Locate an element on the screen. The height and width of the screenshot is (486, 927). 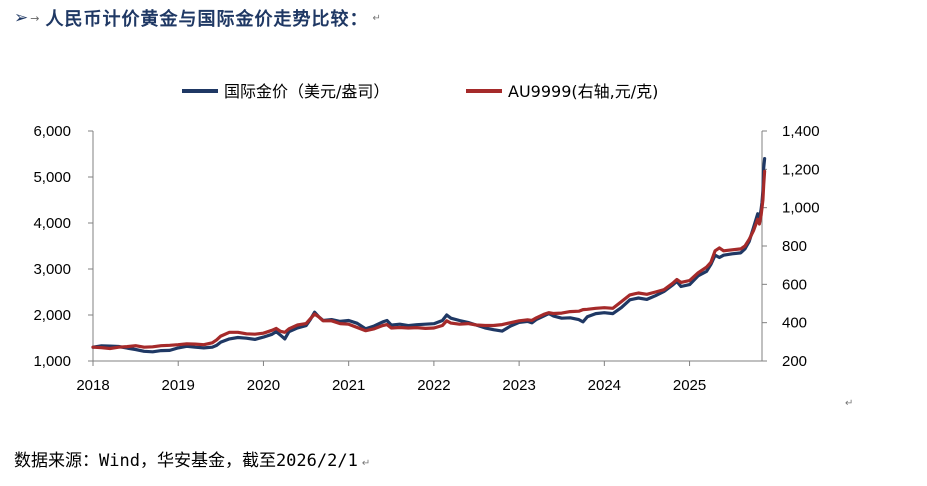
data-source-note: 数据来源：Wind，华安基金，截至2026/2/1 ↵ is located at coordinates (192, 458).